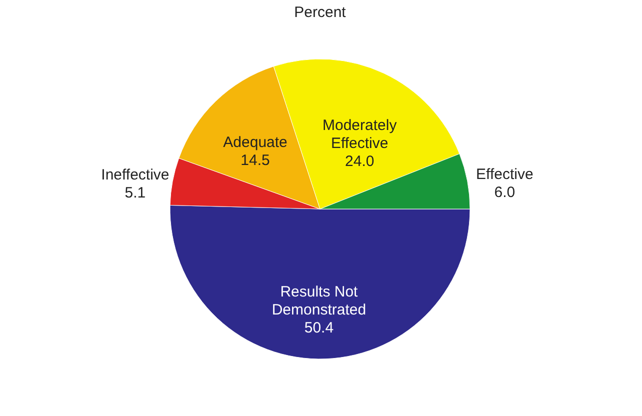 This screenshot has width=642, height=416. I want to click on data-label: 14.5, so click(255, 161).